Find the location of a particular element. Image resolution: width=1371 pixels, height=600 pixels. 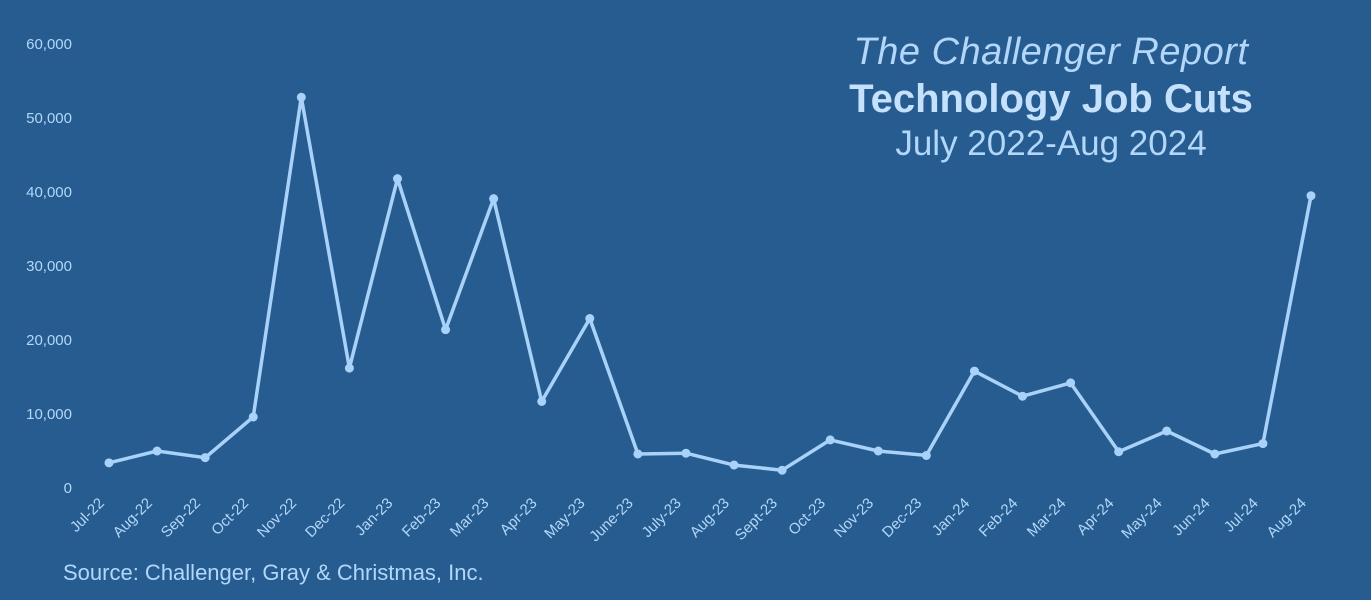

y-axis: 0 10,000 20,000 30,000 40,000 50,000 60,000 is located at coordinates (49, 266).